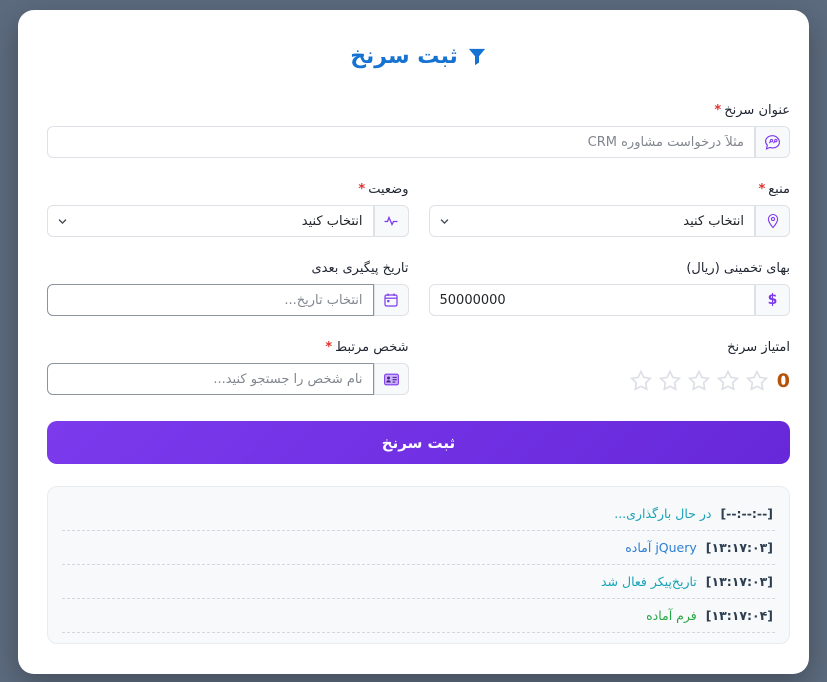 This screenshot has height=682, width=827. Describe the element at coordinates (758, 347) in the screenshot. I see `score-label: امتیاز سرنخ` at that location.